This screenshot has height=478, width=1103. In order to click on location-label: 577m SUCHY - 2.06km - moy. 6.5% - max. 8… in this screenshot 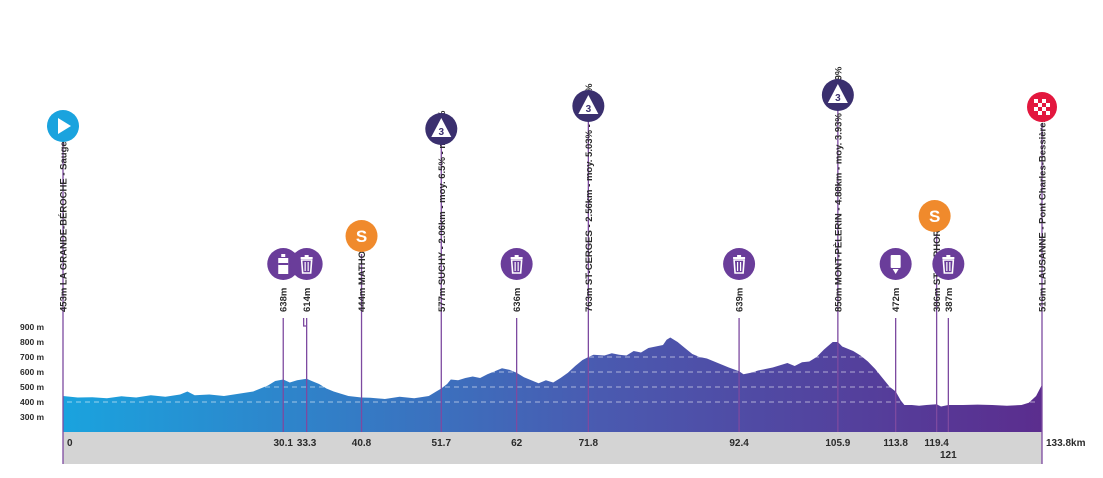, I will do `click(442, 211)`.